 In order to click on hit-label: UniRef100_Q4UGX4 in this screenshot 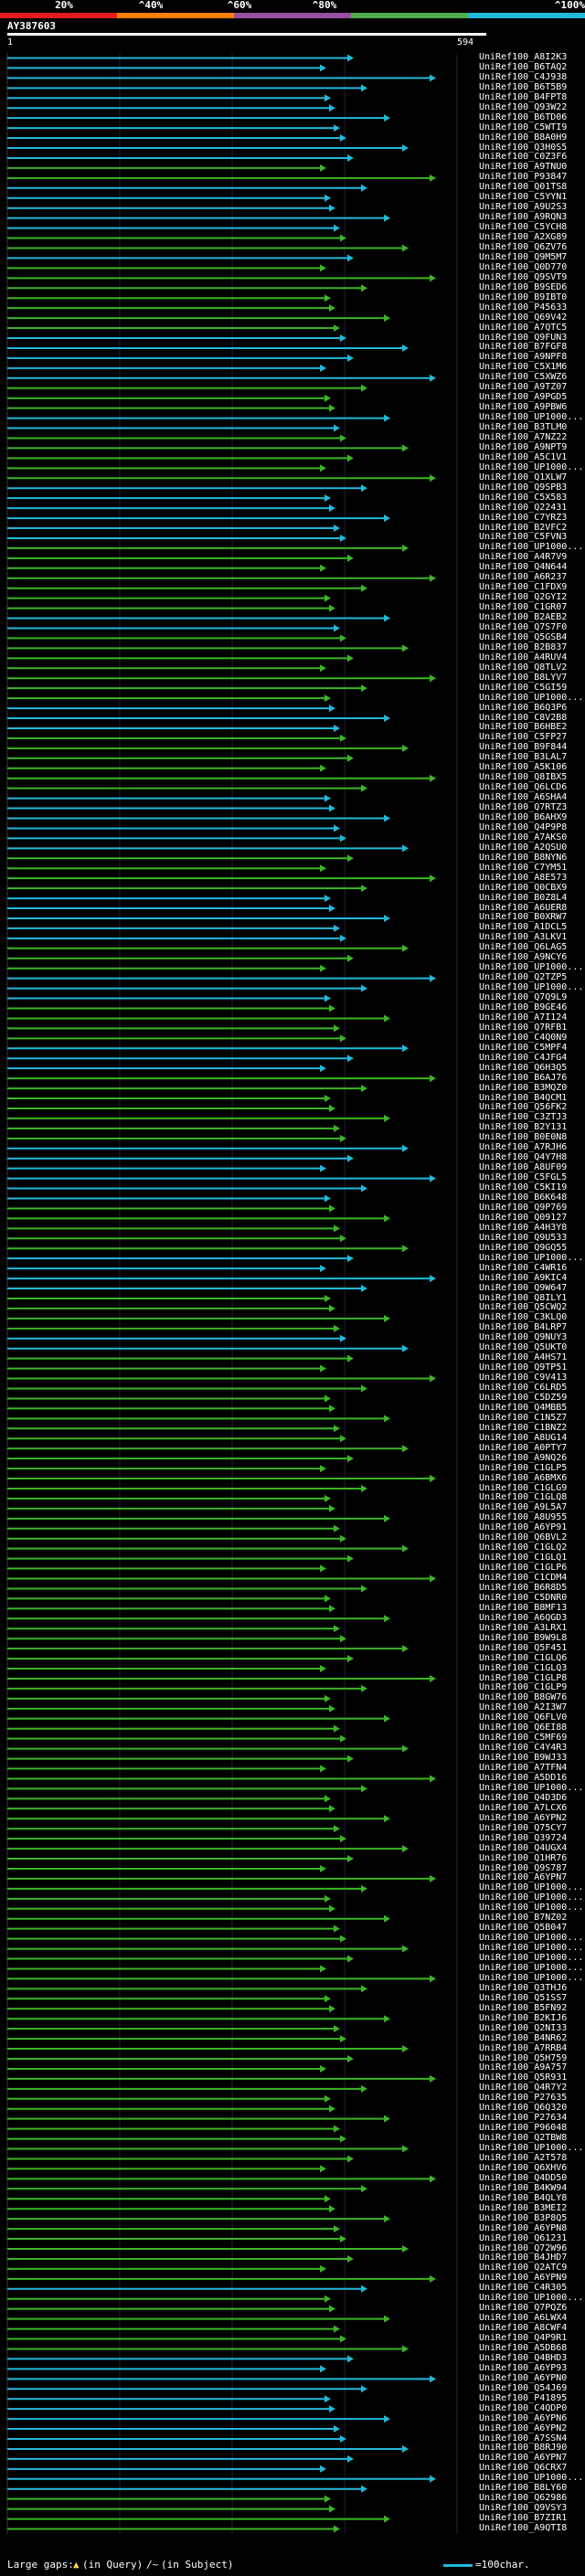, I will do `click(523, 1847)`.